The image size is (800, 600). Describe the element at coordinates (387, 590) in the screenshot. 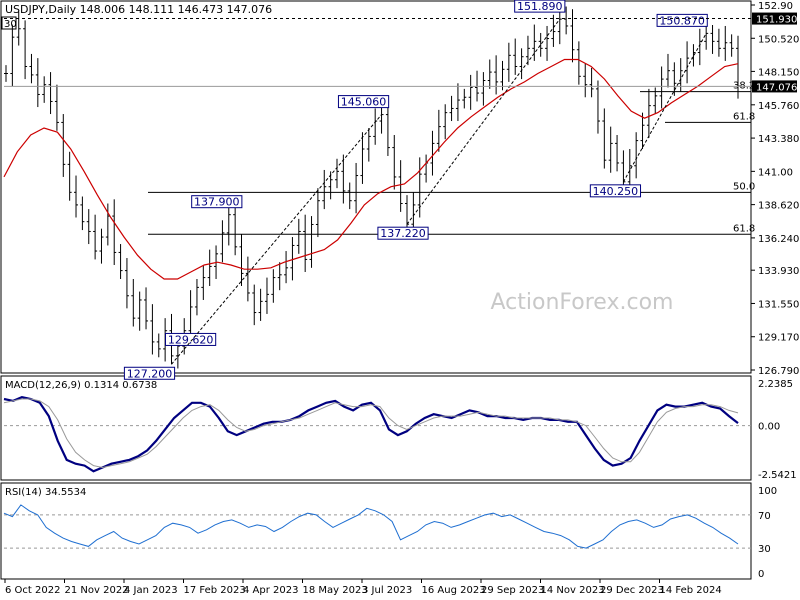

I see `x-tick-label: 3 Jul 2023` at that location.